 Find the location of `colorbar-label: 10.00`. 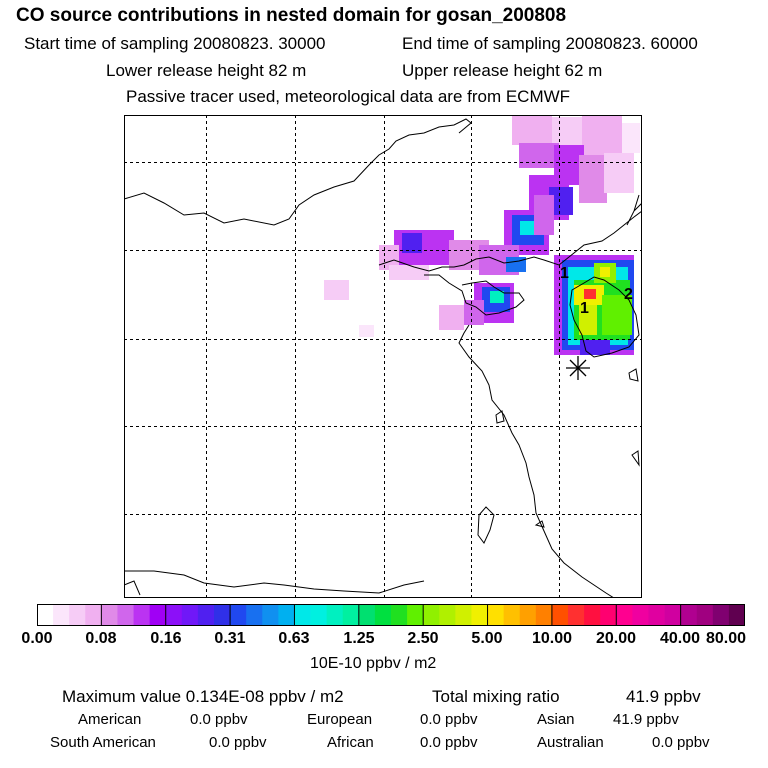

colorbar-label: 10.00 is located at coordinates (552, 638).